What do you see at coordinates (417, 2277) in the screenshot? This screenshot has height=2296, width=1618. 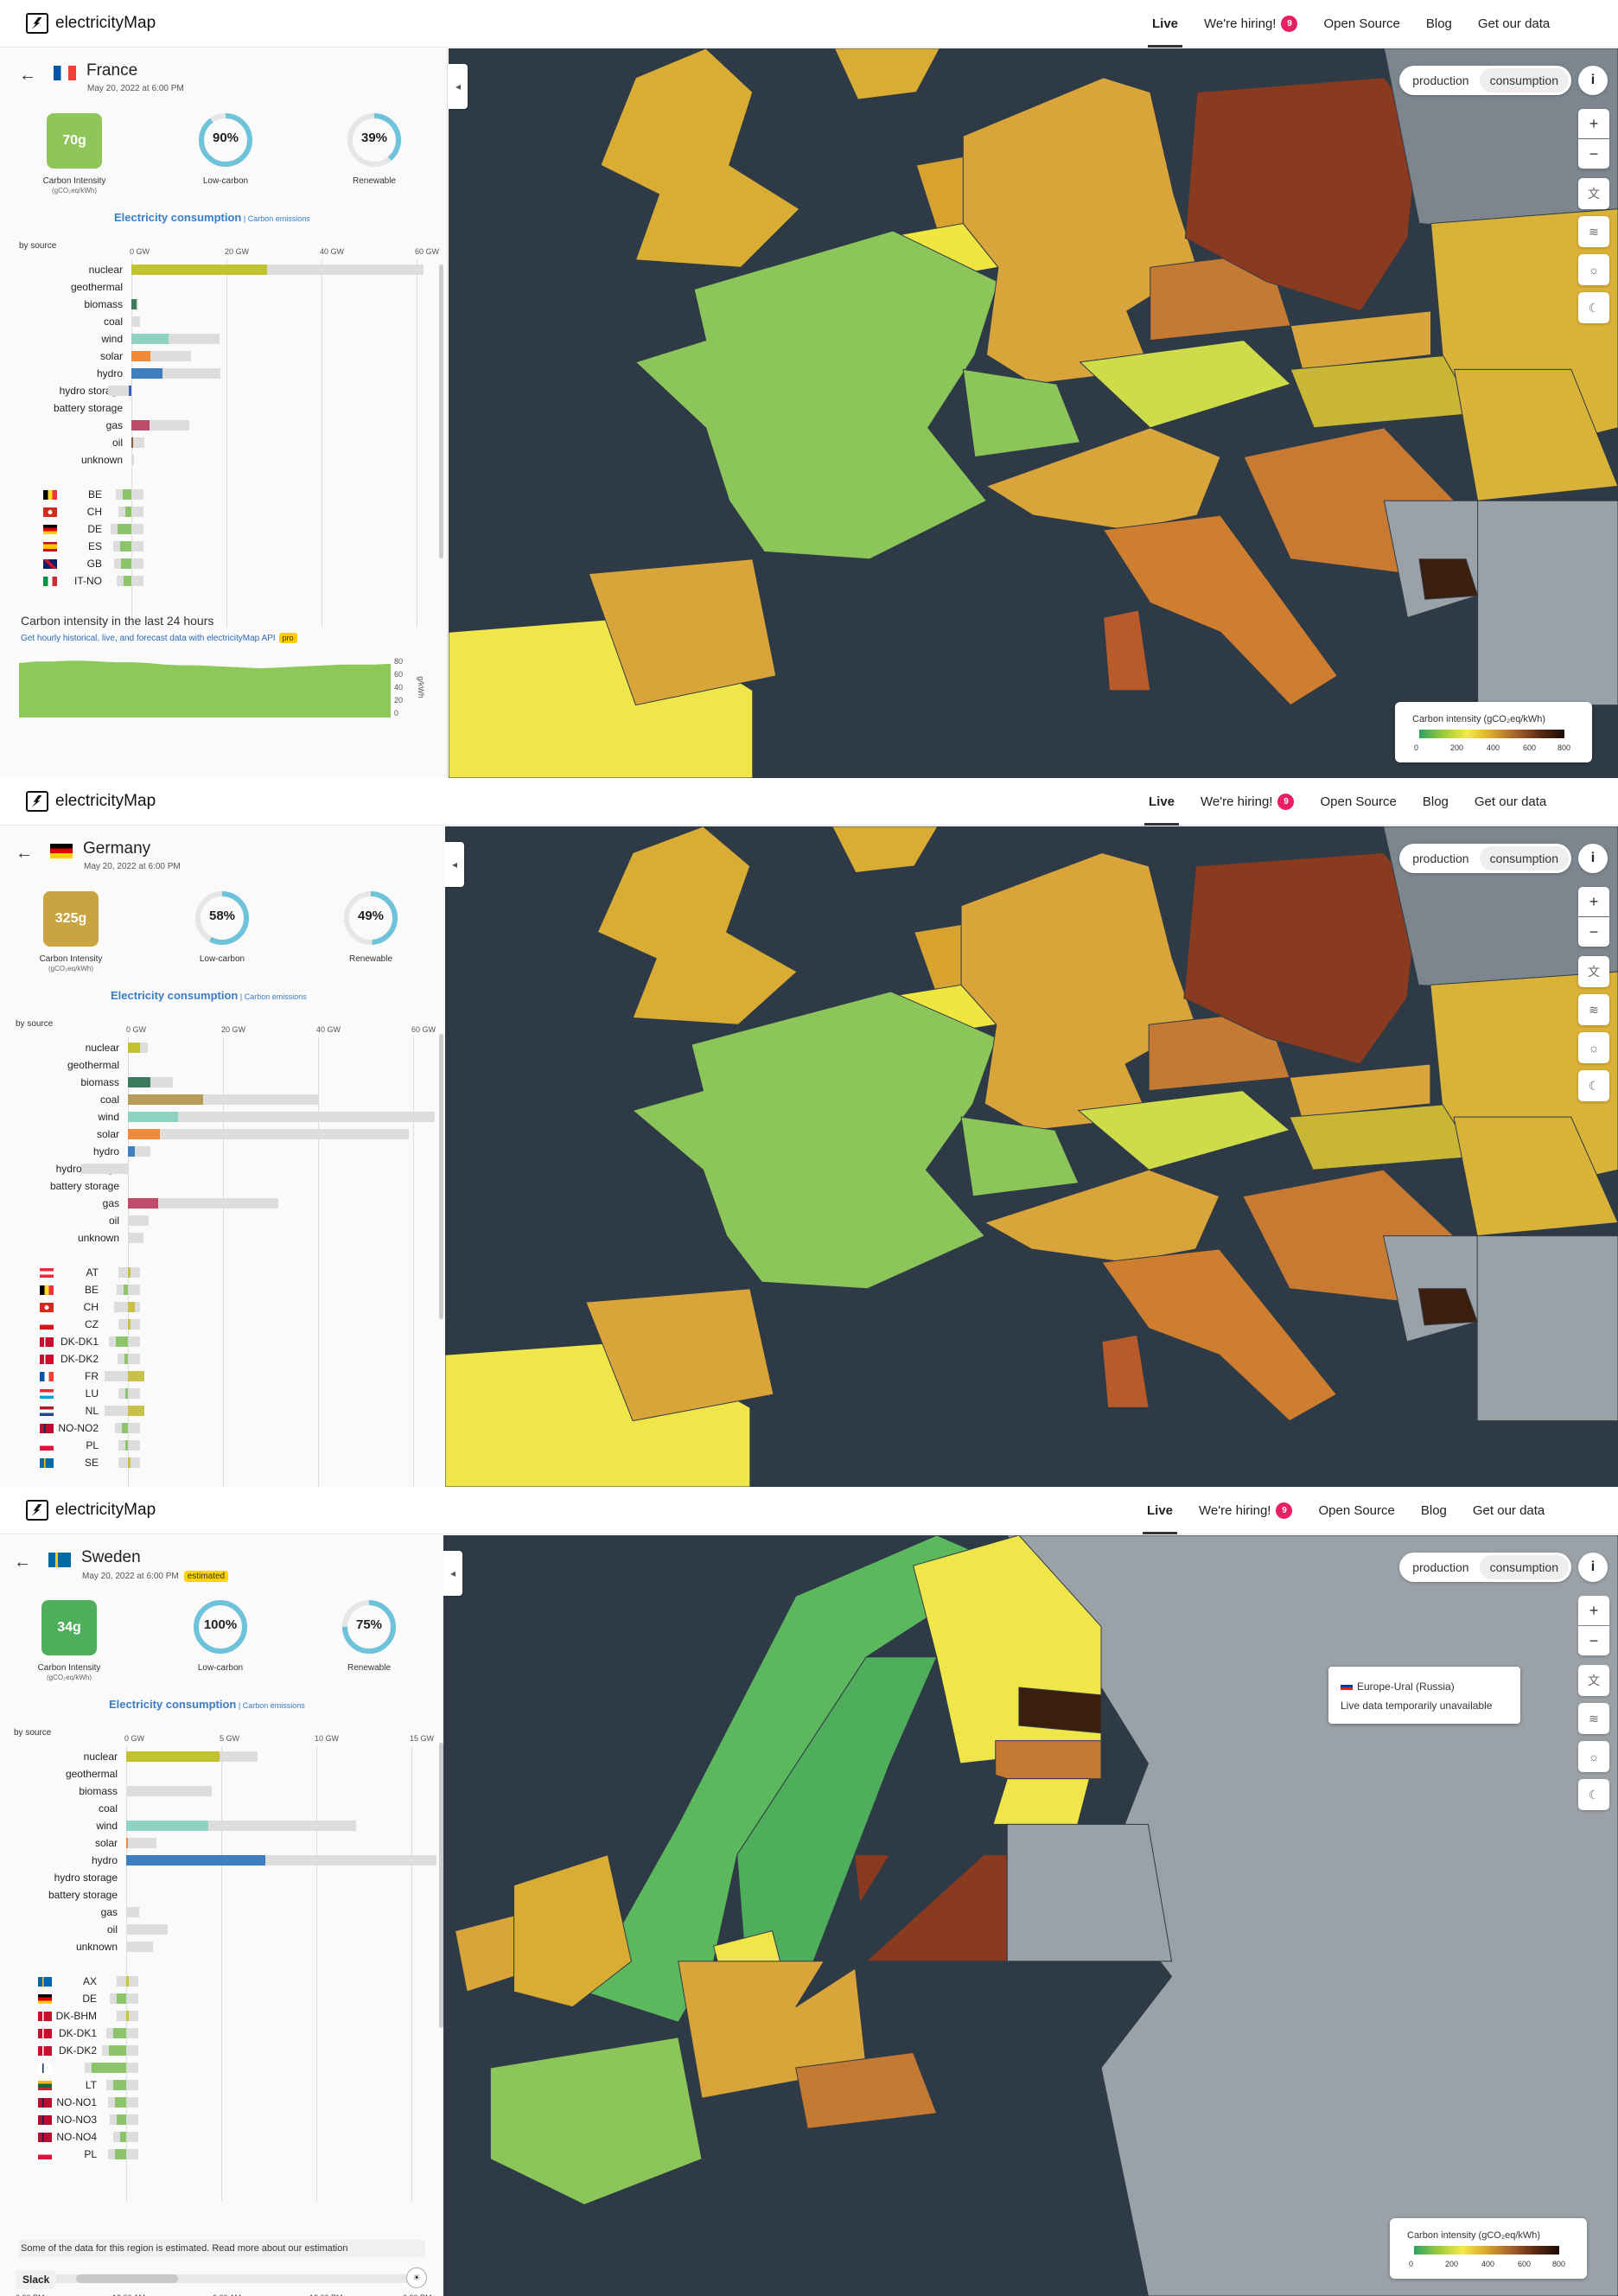 I see `time-slider-knob: ☀` at bounding box center [417, 2277].